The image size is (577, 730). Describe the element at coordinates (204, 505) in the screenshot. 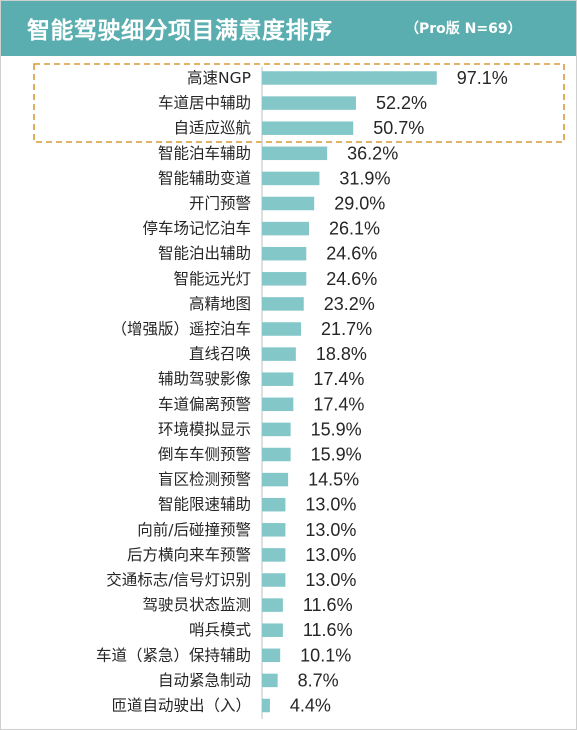

I see `category-label: 智能限速辅助` at that location.